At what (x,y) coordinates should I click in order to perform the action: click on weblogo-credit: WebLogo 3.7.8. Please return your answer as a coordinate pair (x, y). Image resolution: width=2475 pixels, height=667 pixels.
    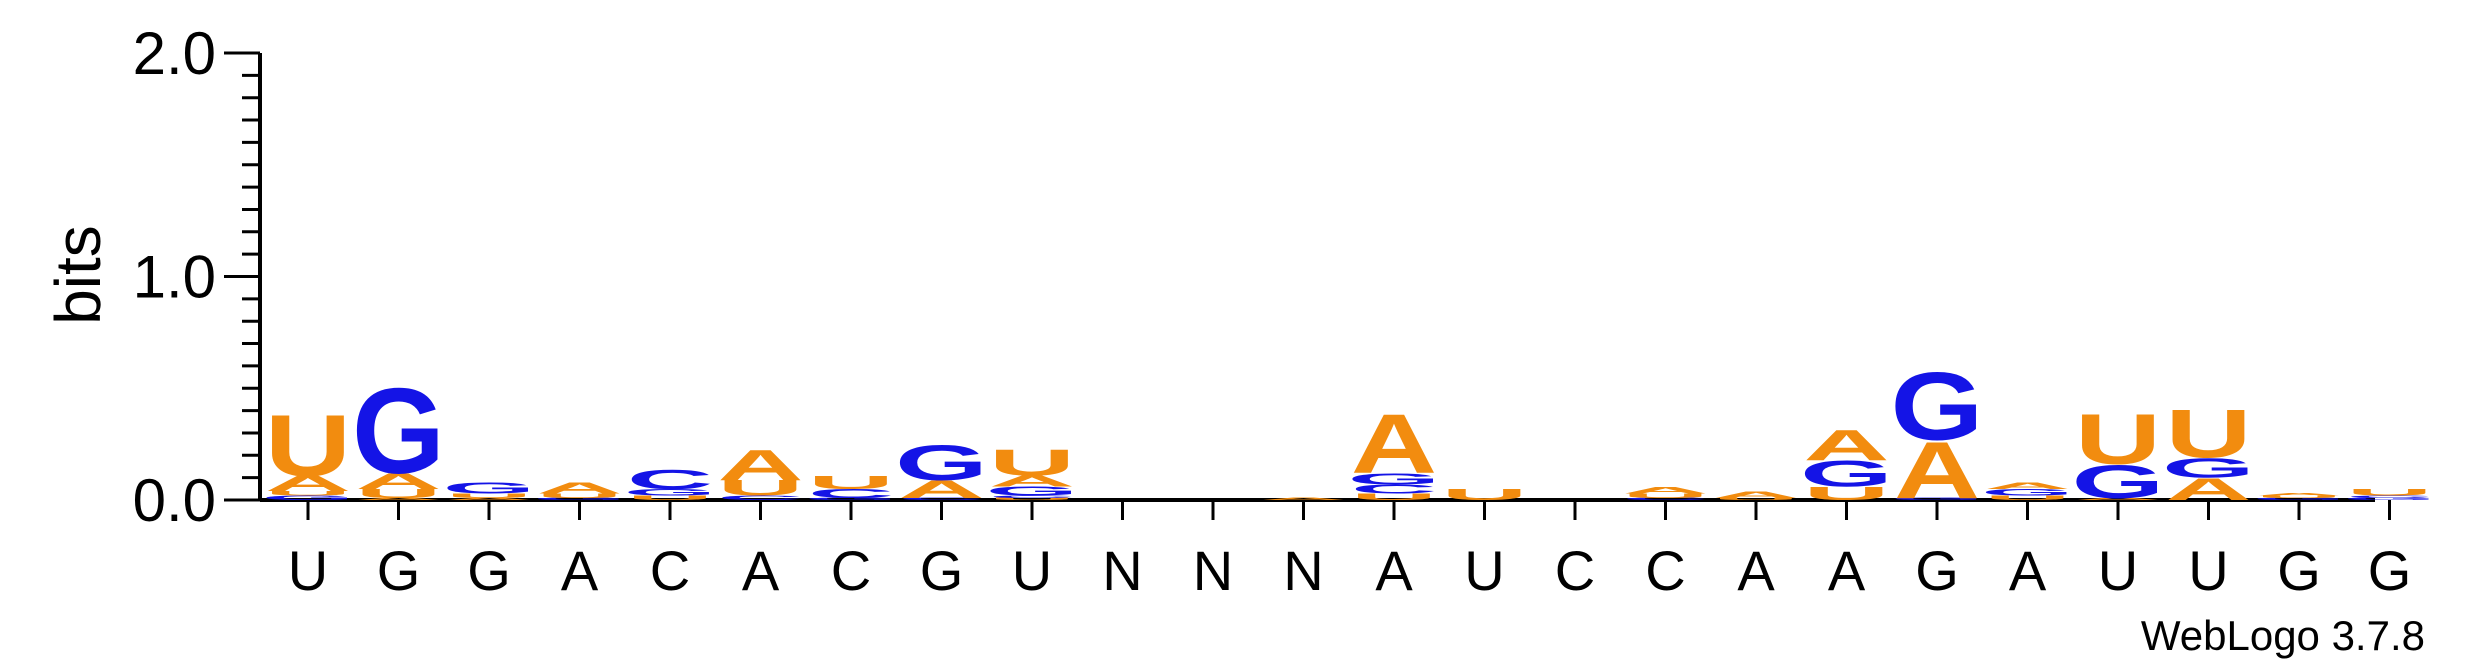
    Looking at the image, I should click on (2283, 635).